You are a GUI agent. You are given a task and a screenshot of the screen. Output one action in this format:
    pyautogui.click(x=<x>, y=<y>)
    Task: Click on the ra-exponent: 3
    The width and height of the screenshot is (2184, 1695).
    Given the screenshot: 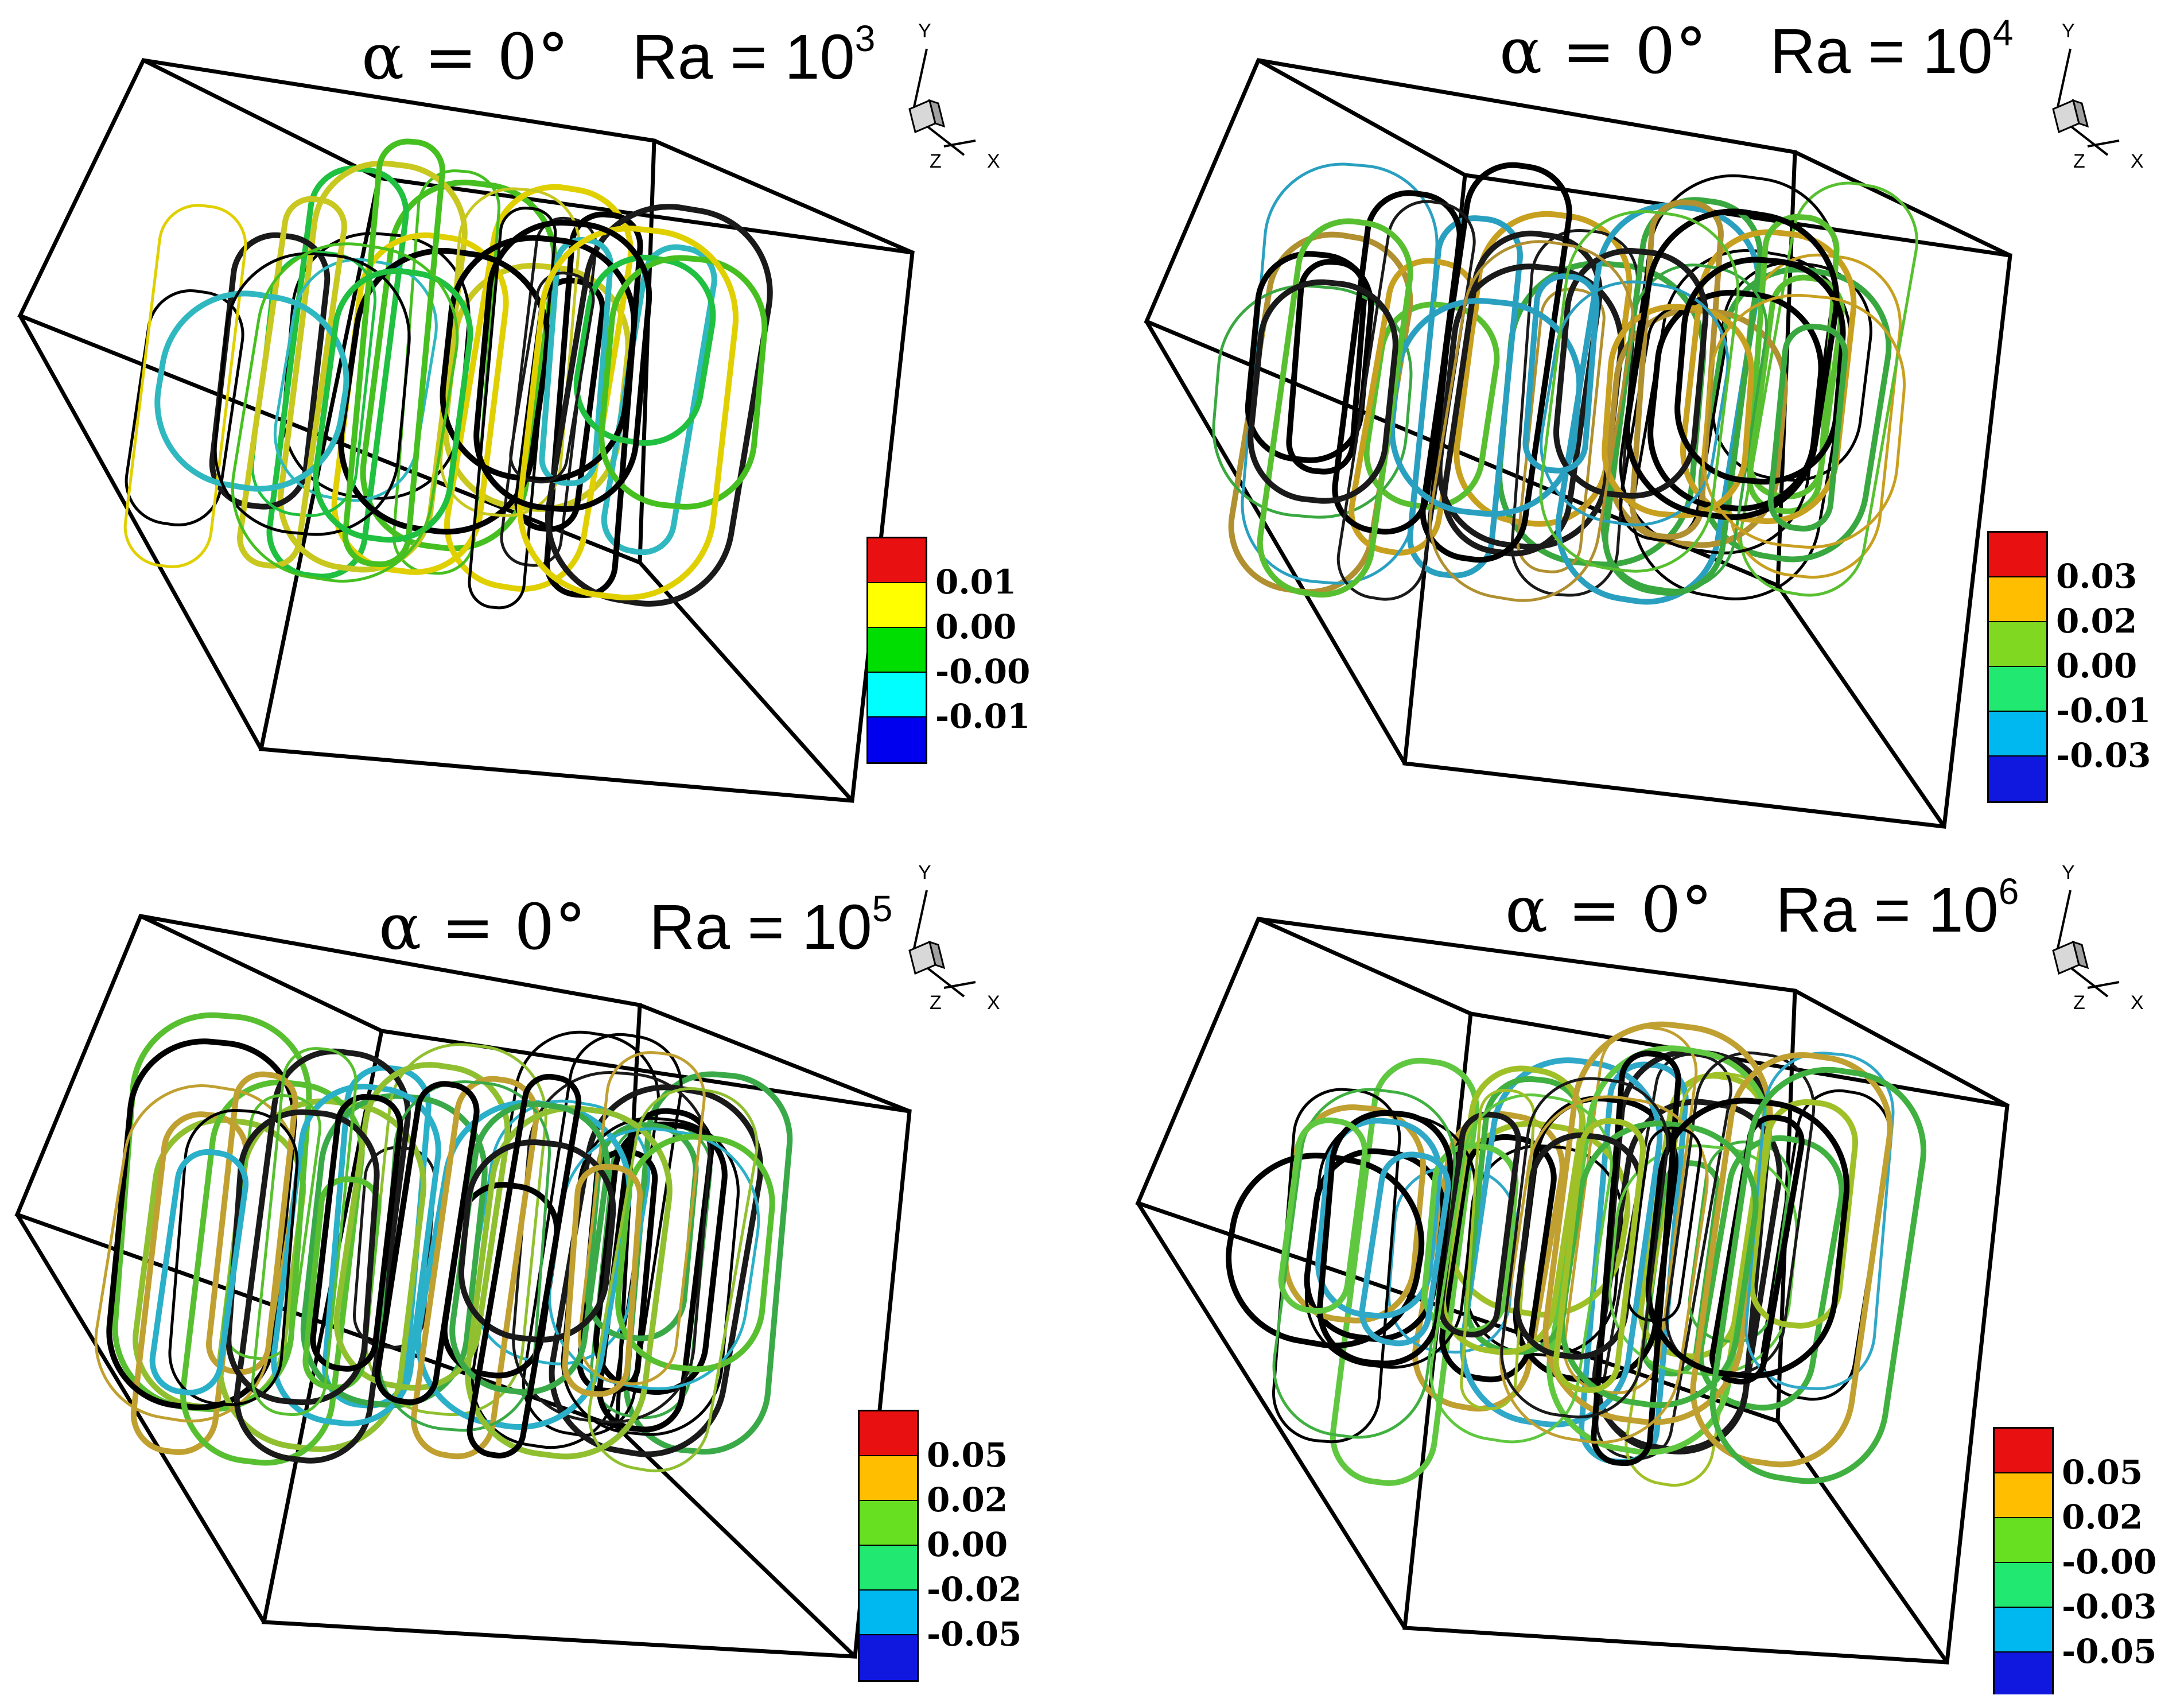 What is the action you would take?
    pyautogui.click(x=865, y=39)
    